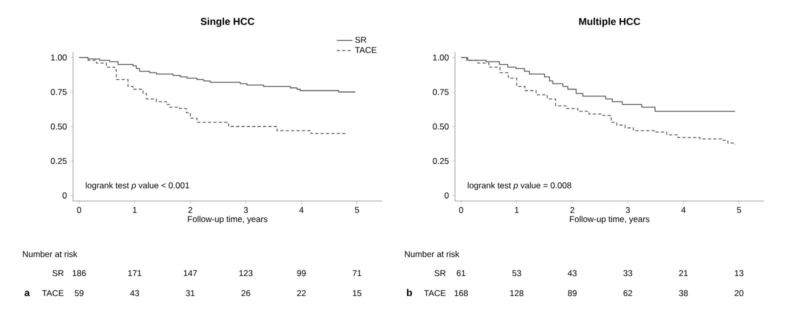 Image resolution: width=787 pixels, height=322 pixels. What do you see at coordinates (517, 273) in the screenshot?
I see `text: 53` at bounding box center [517, 273].